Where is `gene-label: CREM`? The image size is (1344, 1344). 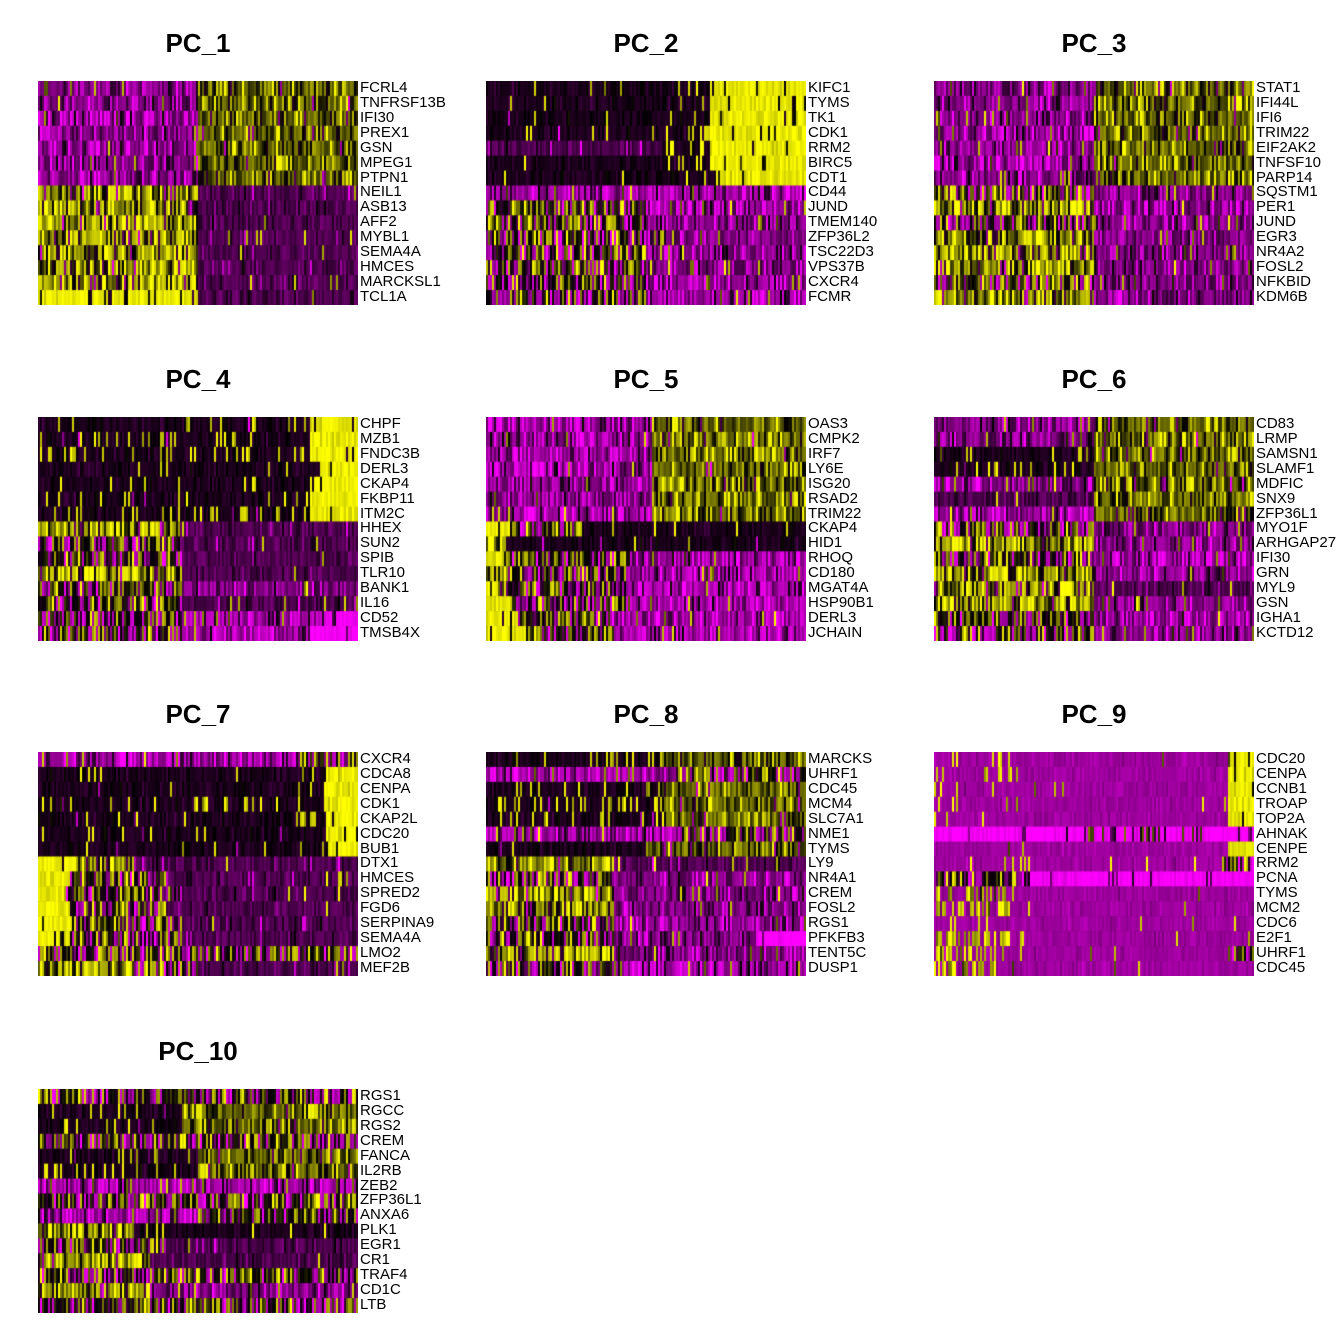
gene-label: CREM is located at coordinates (382, 1140).